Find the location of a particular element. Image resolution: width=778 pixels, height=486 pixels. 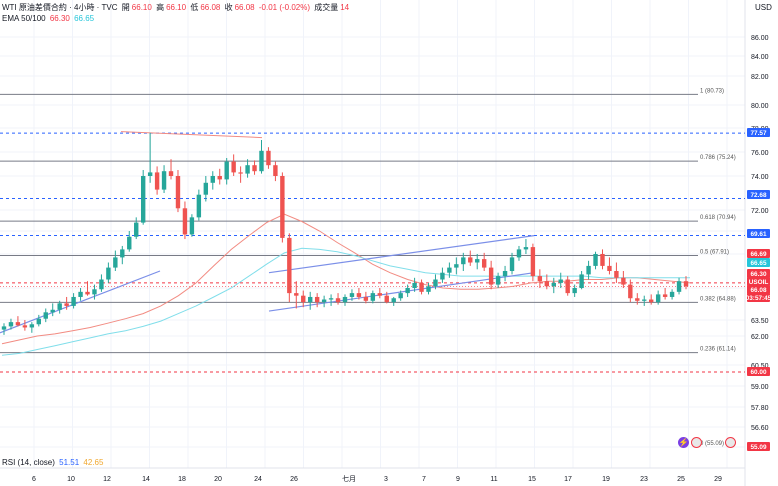

time-axis-label: 26 is located at coordinates (294, 479).